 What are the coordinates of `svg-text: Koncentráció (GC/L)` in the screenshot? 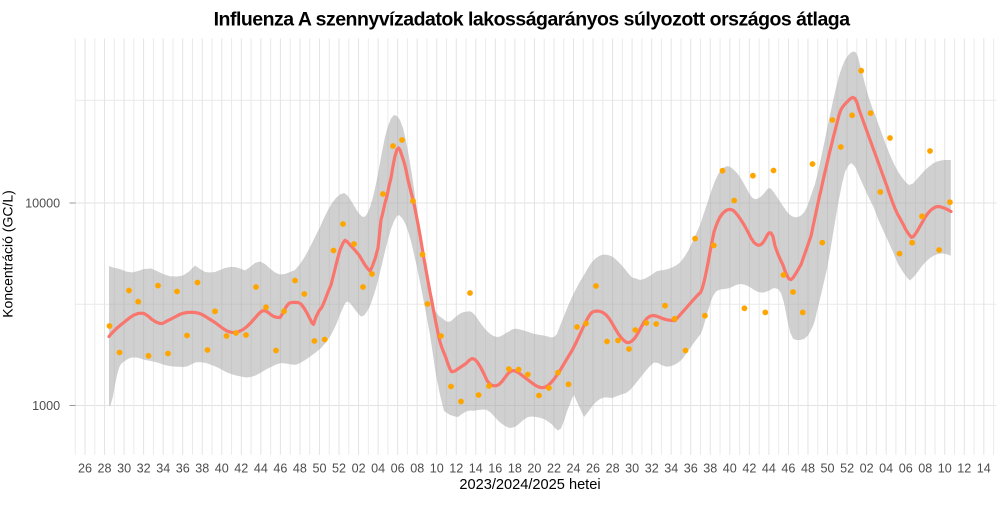 It's located at (8, 254).